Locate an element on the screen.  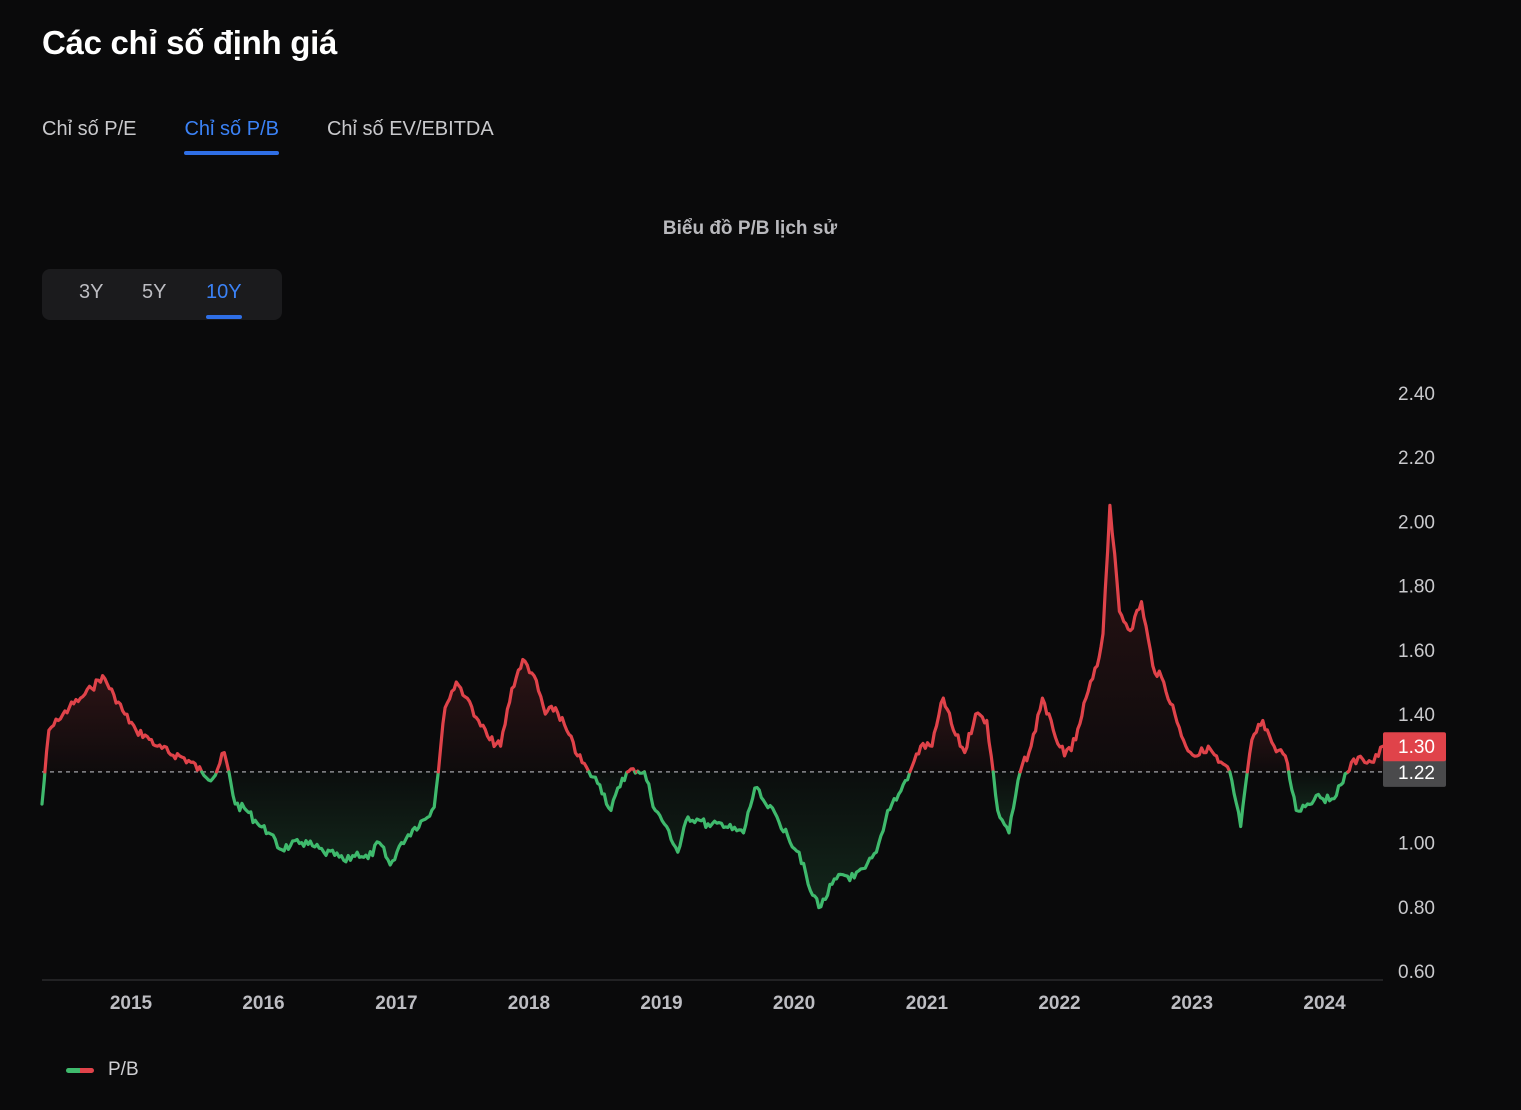
legend-label: P/B is located at coordinates (123, 1069).